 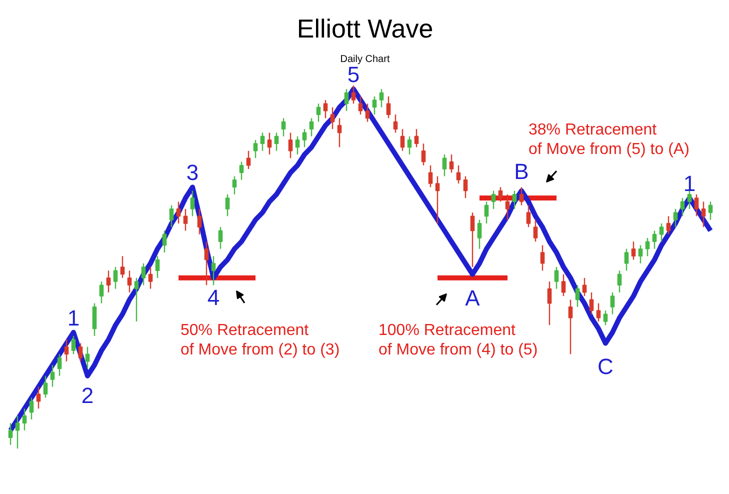 What do you see at coordinates (192, 173) in the screenshot?
I see `annotation: 3` at bounding box center [192, 173].